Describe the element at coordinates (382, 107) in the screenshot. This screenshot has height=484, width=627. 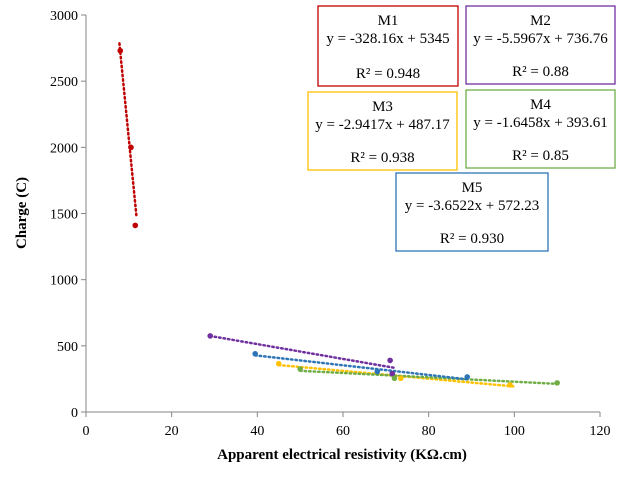
I see `series-name-m3: M3` at that location.